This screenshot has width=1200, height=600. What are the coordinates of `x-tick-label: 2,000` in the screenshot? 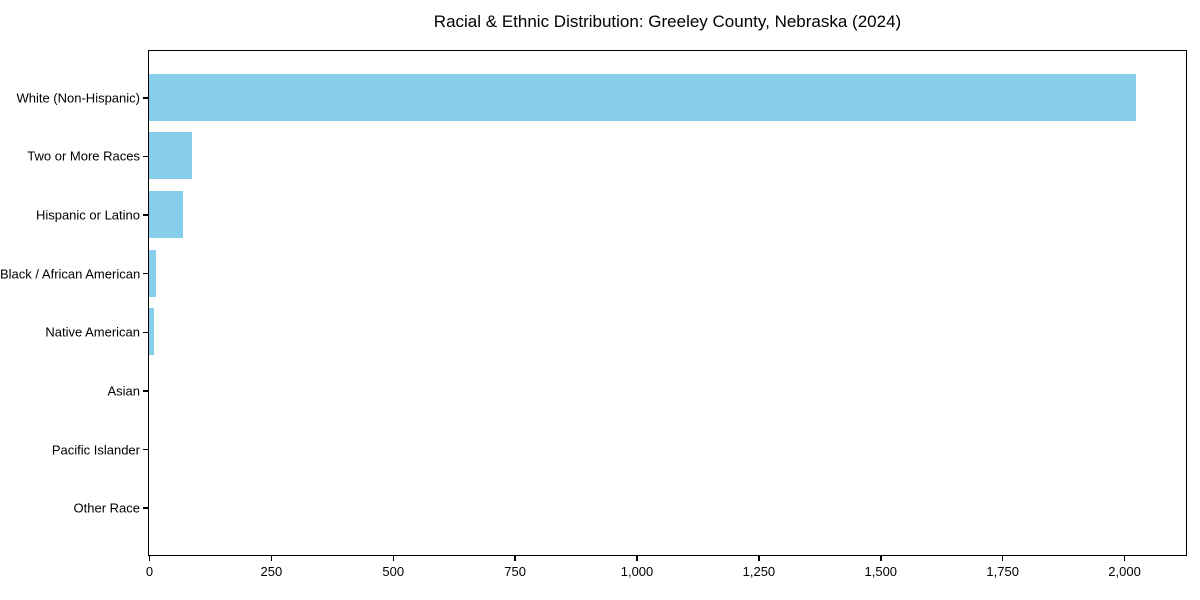 It's located at (1124, 571).